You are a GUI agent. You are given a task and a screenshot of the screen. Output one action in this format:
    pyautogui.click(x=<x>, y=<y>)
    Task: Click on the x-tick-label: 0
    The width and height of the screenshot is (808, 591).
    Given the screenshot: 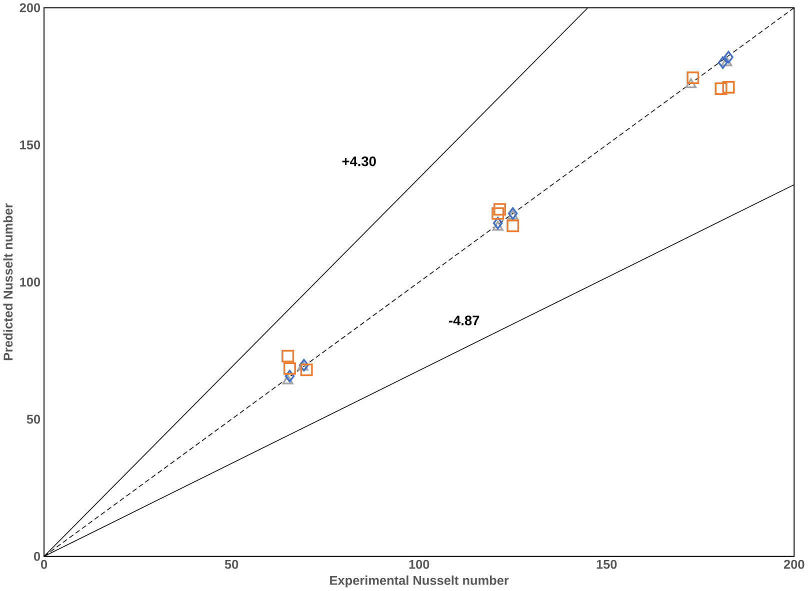 What is the action you would take?
    pyautogui.click(x=44, y=564)
    